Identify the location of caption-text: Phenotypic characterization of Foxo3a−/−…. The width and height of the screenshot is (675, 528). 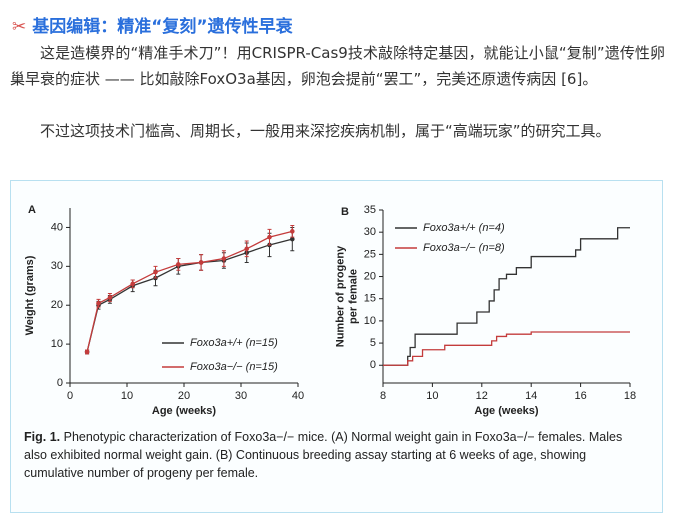
(323, 455).